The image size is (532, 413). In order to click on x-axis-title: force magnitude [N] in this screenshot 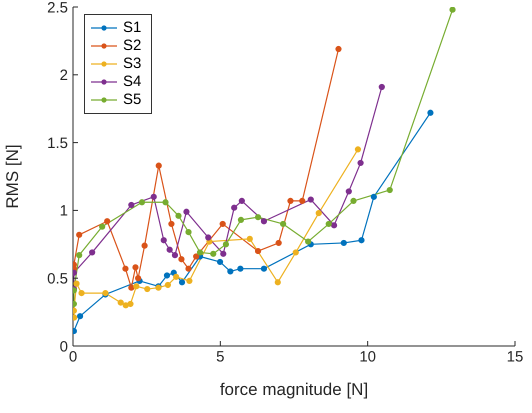, I will do `click(294, 389)`.